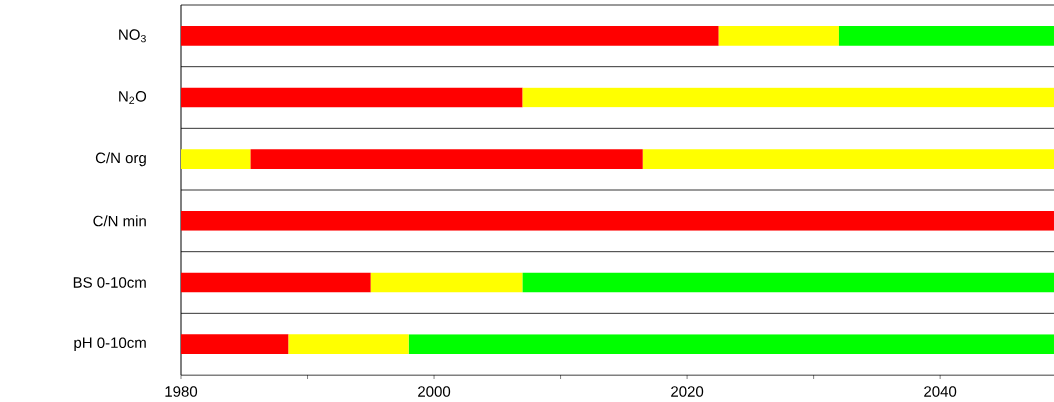 The height and width of the screenshot is (402, 1054). I want to click on x-tick-label: 1980, so click(181, 391).